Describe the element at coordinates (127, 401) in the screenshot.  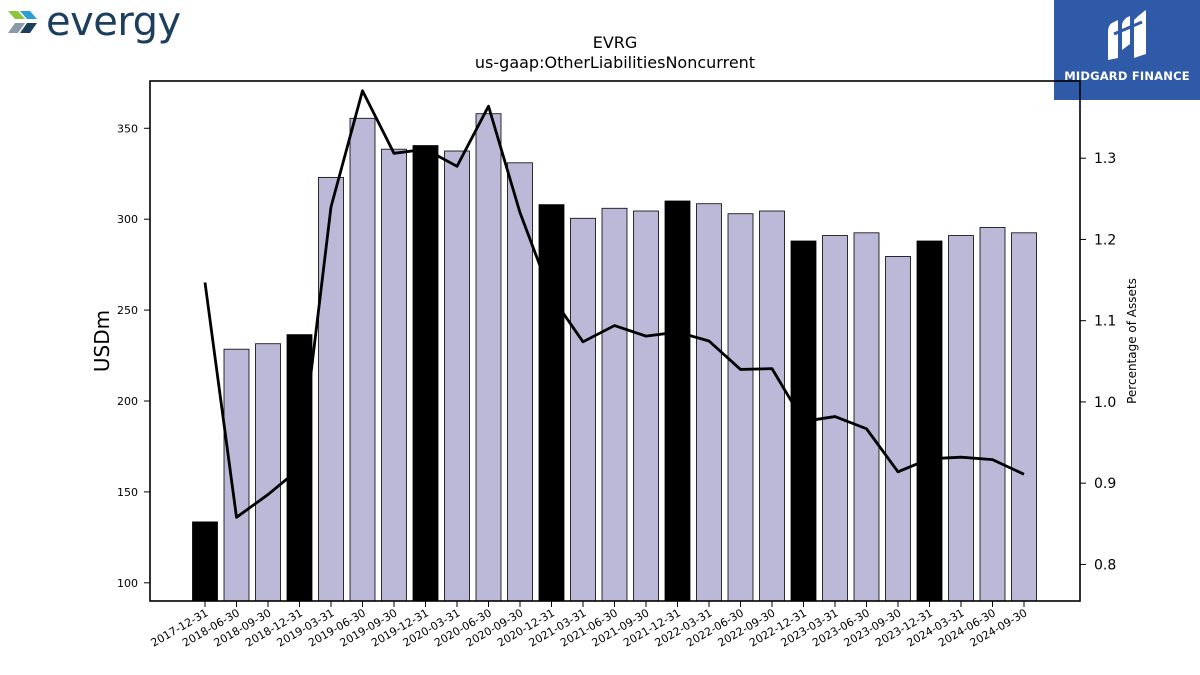
I see `y-tick-label: 200` at that location.